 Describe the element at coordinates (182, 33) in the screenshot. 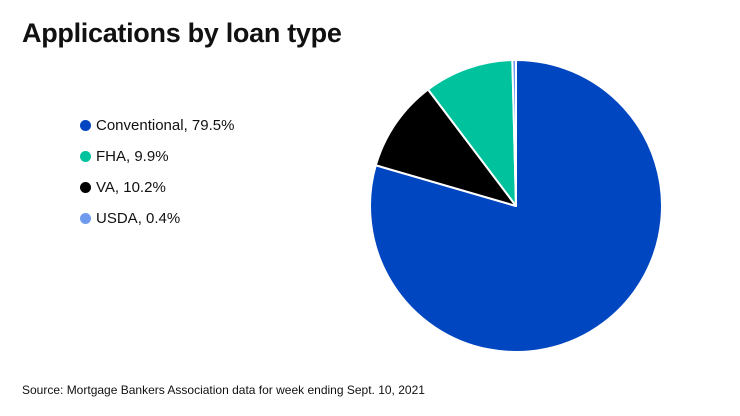

I see `chart-title: Applications by loan type` at that location.